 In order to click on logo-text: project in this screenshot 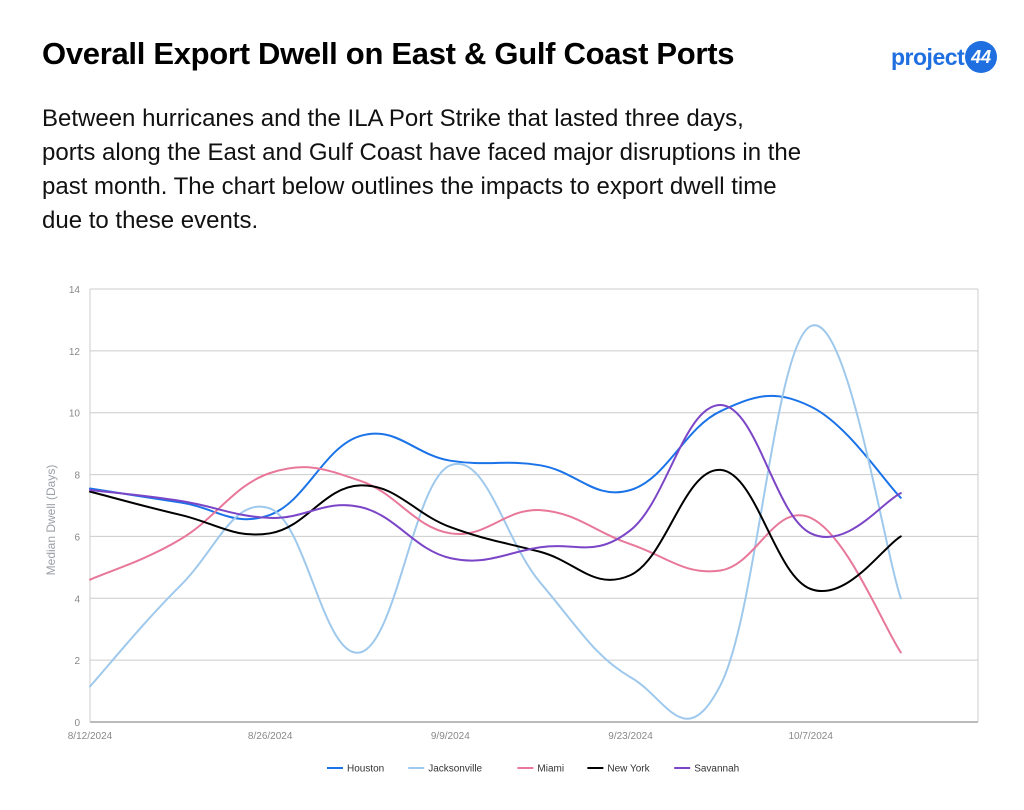, I will do `click(928, 56)`.